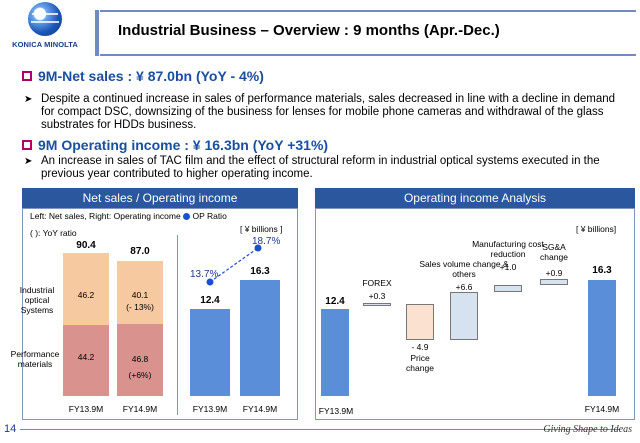  What do you see at coordinates (475, 198) in the screenshot?
I see `right-panel-title: Operating income Analysis` at bounding box center [475, 198].